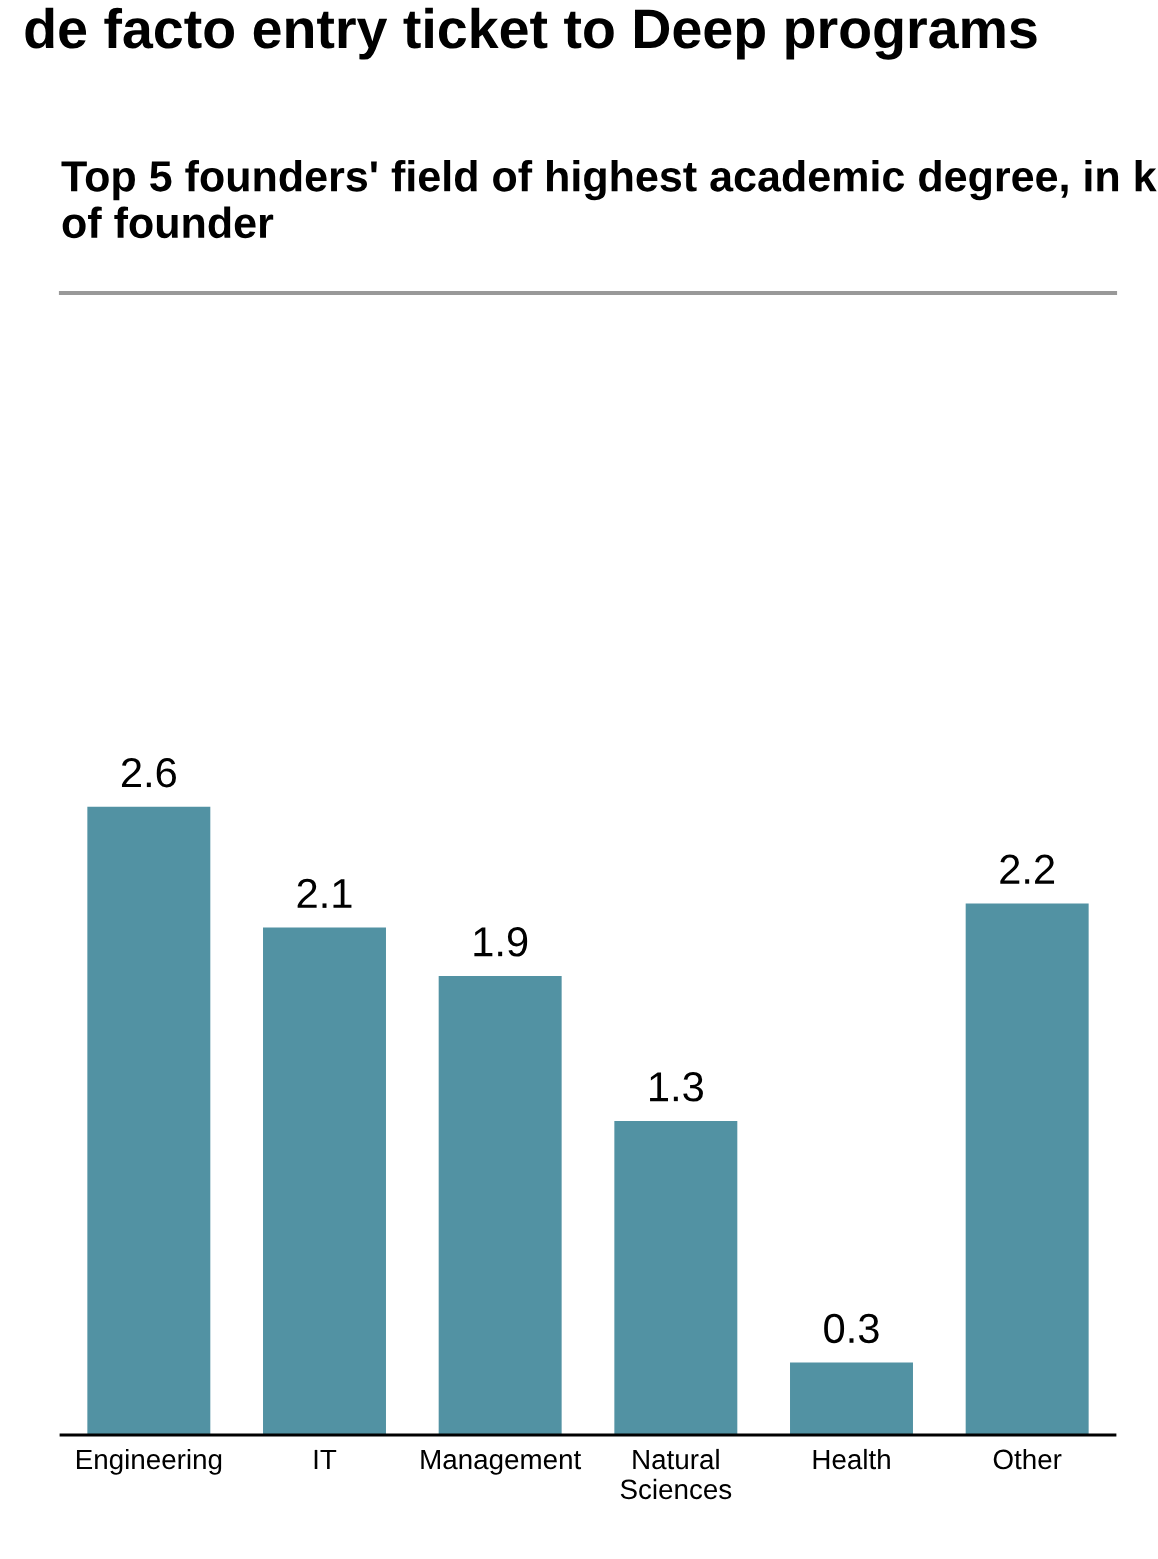 This screenshot has width=1158, height=1559. Describe the element at coordinates (531, 33) in the screenshot. I see `chart-title: de facto entry ticket to Deep programs` at that location.